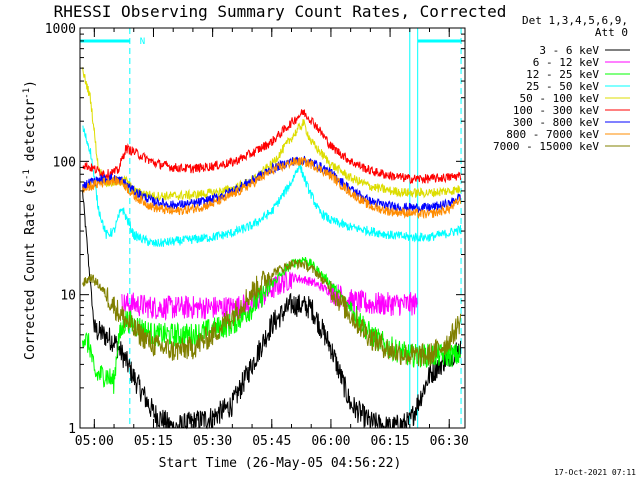 The width and height of the screenshot is (640, 480). What do you see at coordinates (64, 162) in the screenshot?
I see `y-tick-label: 100` at bounding box center [64, 162].